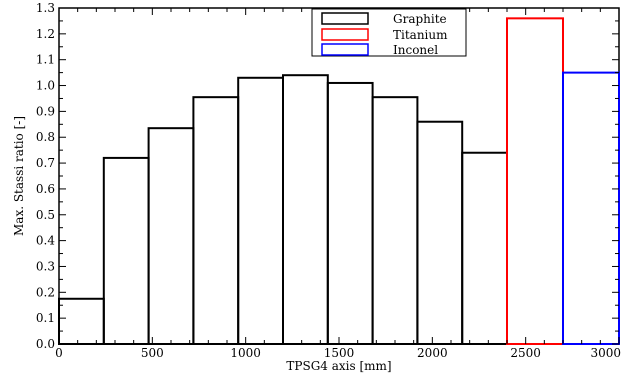 This screenshot has width=643, height=374. I want to click on legend-label-titanium: Titanium, so click(420, 35).